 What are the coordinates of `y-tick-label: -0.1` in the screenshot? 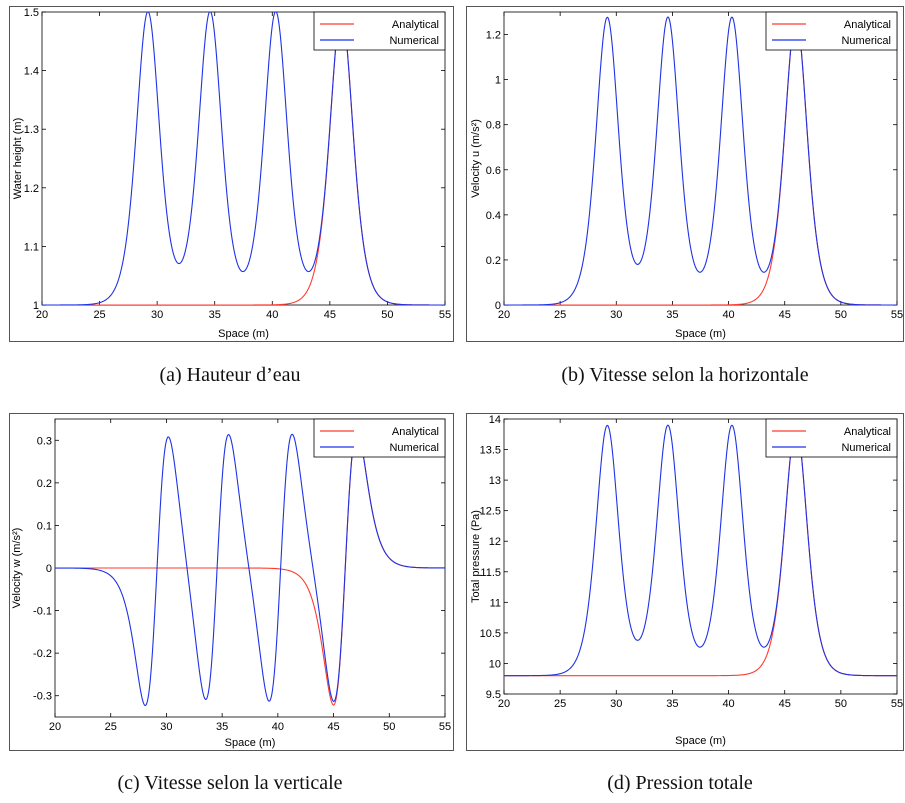 It's located at (42, 612).